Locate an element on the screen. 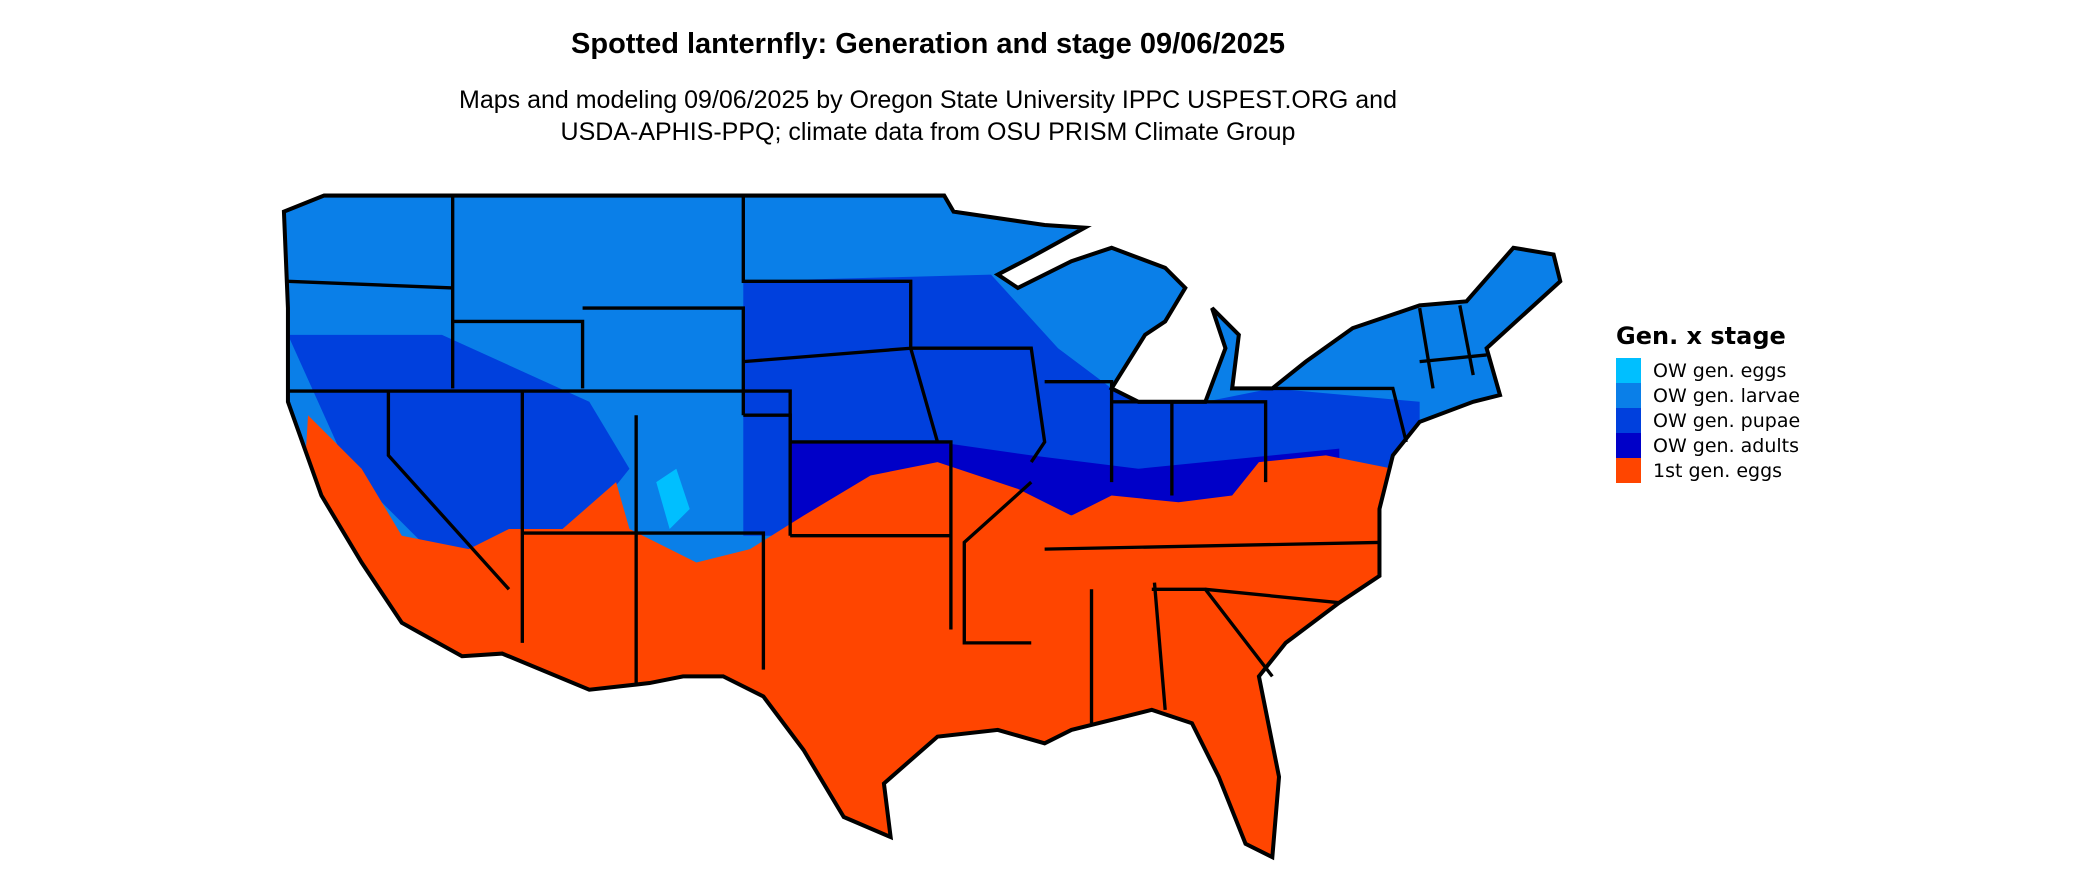 The image size is (2100, 892). legend-label: OW gen. larvae is located at coordinates (1726, 395).